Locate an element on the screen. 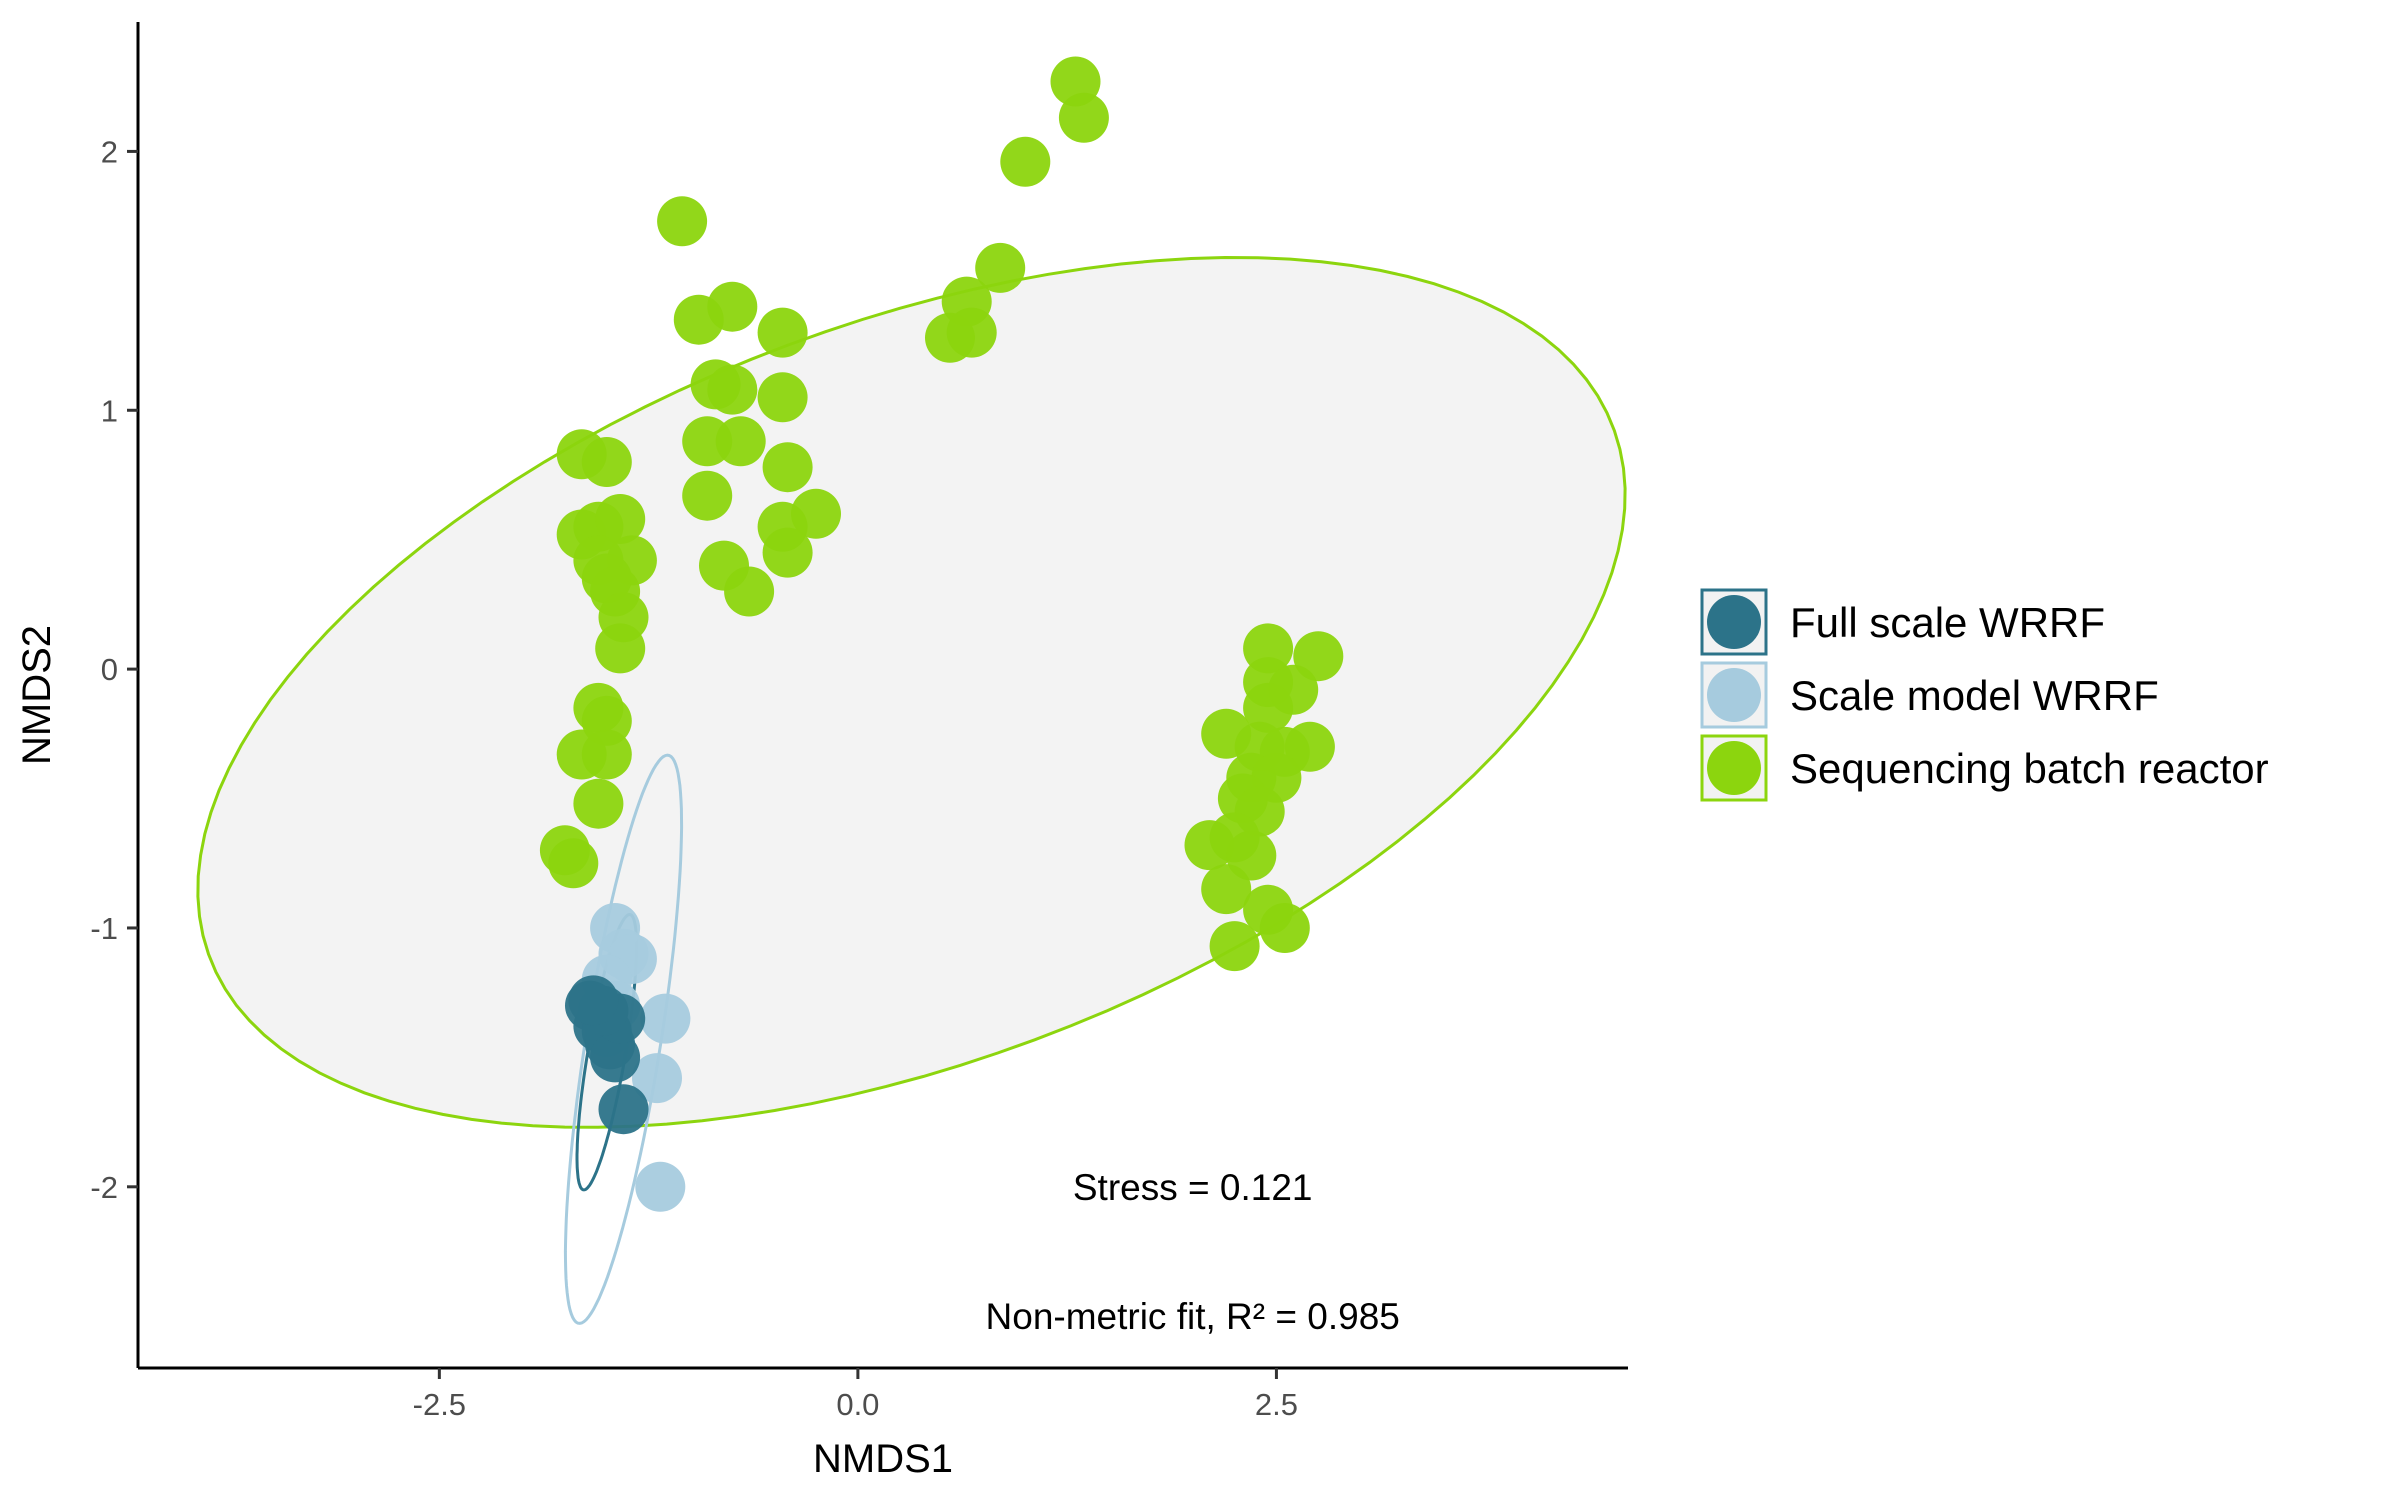 This screenshot has height=1500, width=2400. legend-label-full-scale: Full scale WRRF is located at coordinates (1947, 622).